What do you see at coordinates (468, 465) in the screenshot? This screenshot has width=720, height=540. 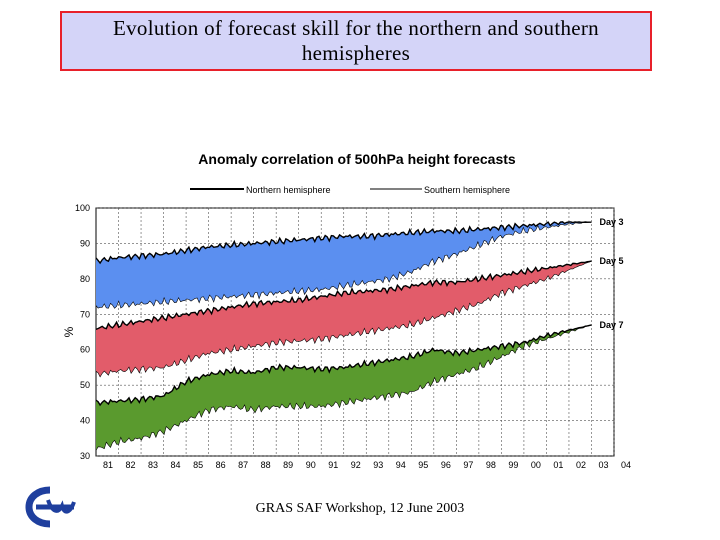 I see `x-tick-label: 97` at bounding box center [468, 465].